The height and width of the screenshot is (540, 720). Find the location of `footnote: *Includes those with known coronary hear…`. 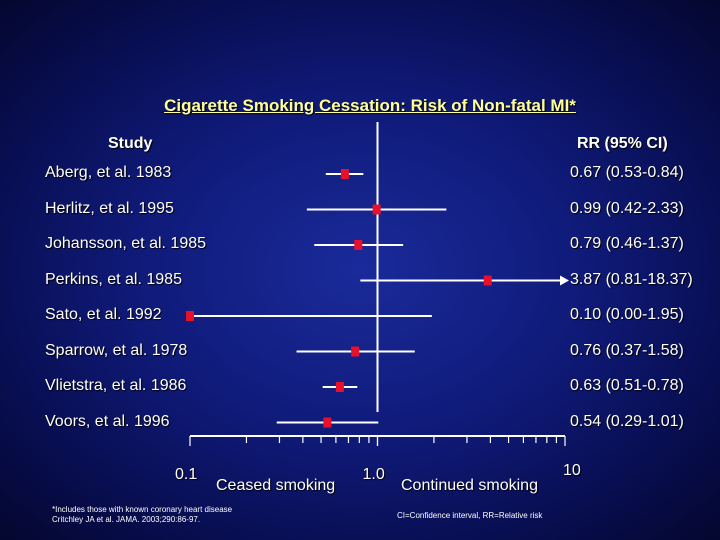

footnote: *Includes those with known coronary hear… is located at coordinates (142, 515).